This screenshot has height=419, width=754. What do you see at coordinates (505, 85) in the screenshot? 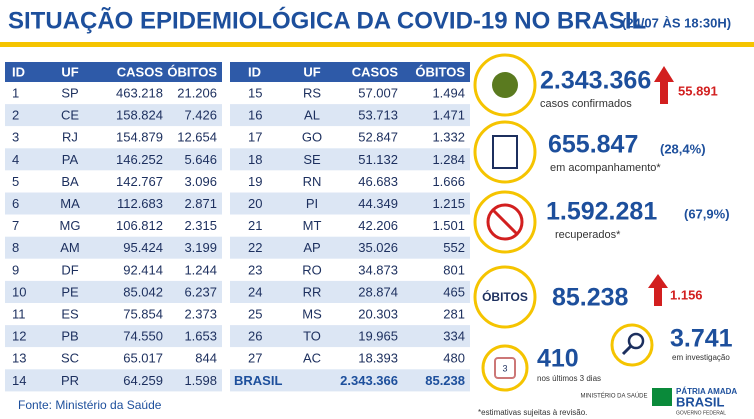
I see `virus` at bounding box center [505, 85].